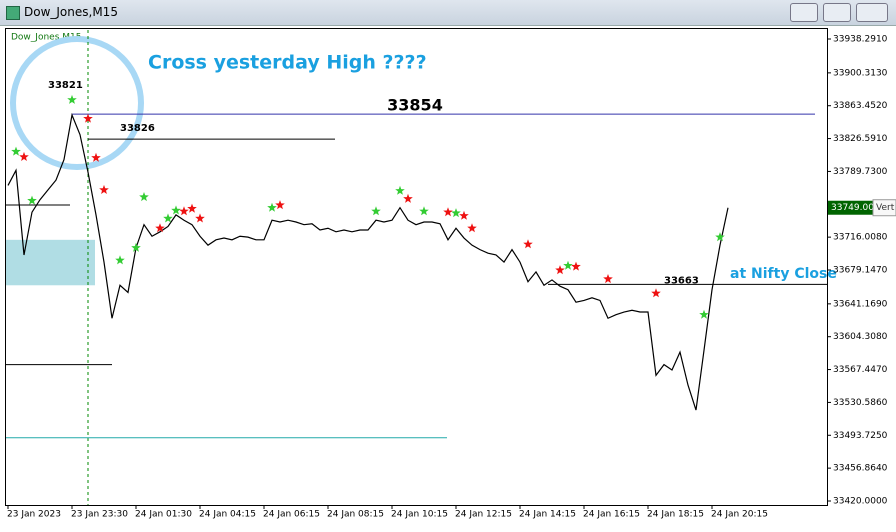 The image size is (896, 532). I want to click on x-tick-label: 24 Jan 04:15, so click(227, 515).